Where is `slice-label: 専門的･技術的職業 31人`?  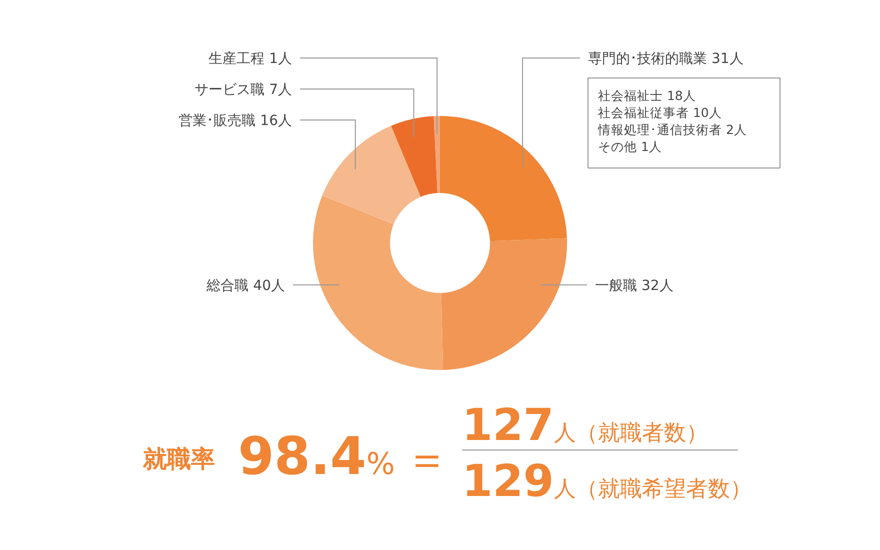 slice-label: 専門的･技術的職業 31人 is located at coordinates (666, 59).